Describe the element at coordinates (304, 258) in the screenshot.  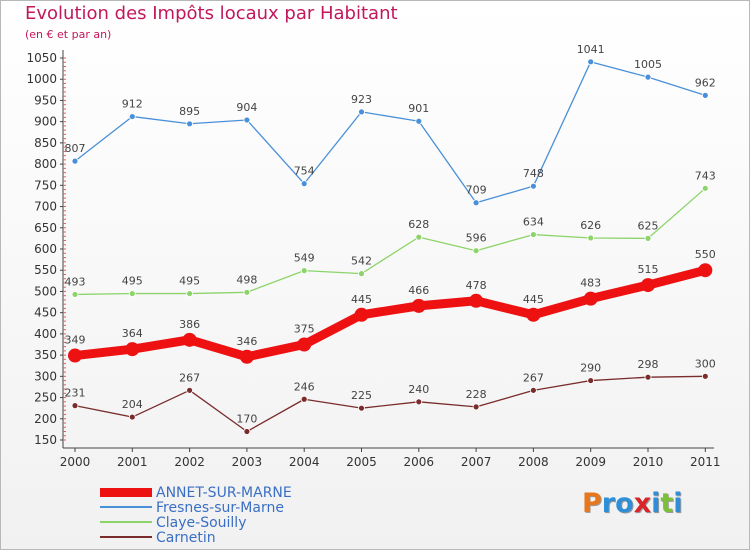
I see `data-label: 549` at that location.